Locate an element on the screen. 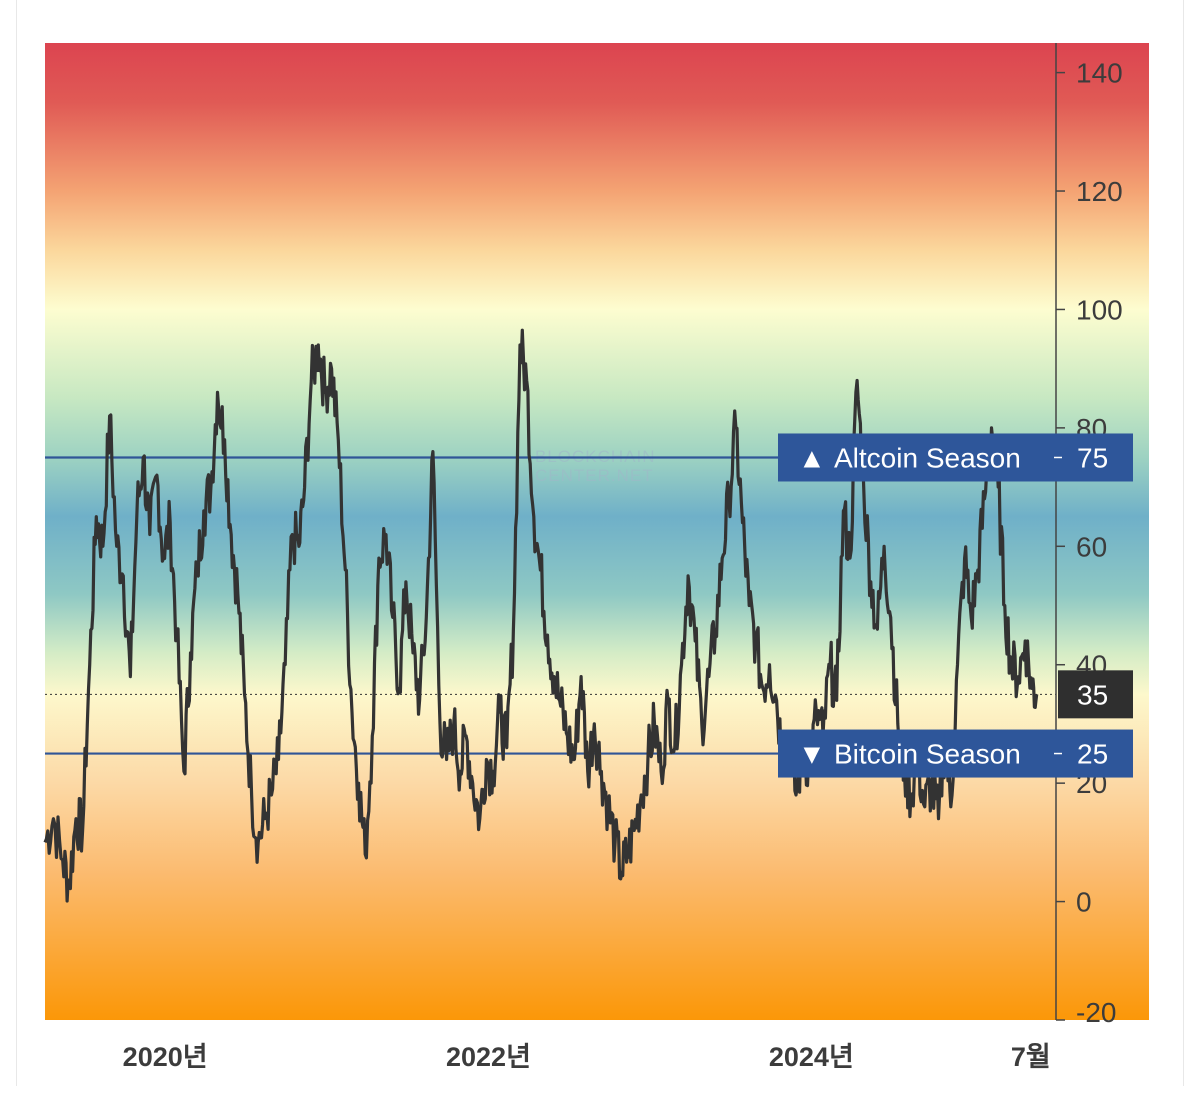 This screenshot has height=1115, width=1200. x-tick-label: 2024년 is located at coordinates (811, 1057).